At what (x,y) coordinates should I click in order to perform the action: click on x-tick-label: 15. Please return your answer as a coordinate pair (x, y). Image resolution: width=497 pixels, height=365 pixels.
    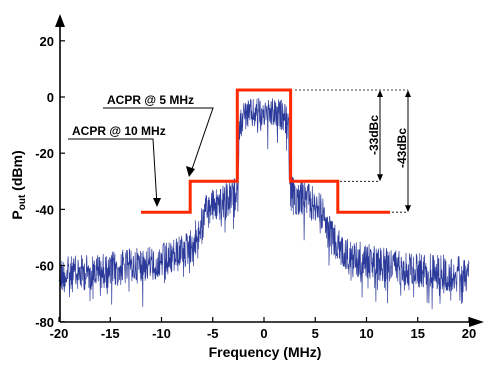
    Looking at the image, I should click on (418, 333).